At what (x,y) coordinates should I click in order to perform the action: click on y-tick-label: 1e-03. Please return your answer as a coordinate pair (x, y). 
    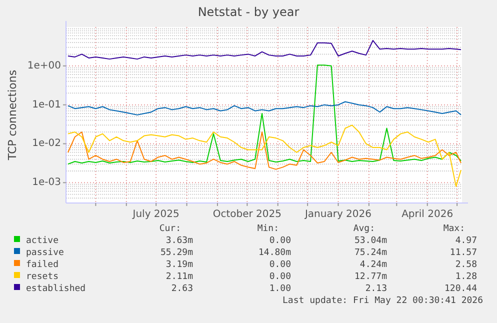
    Looking at the image, I should click on (46, 182).